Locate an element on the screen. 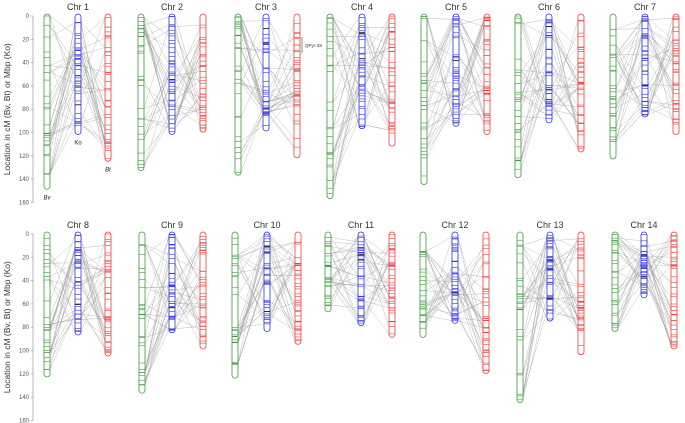 The width and height of the screenshot is (685, 423). qtl-label: QPyr-3S is located at coordinates (313, 45).